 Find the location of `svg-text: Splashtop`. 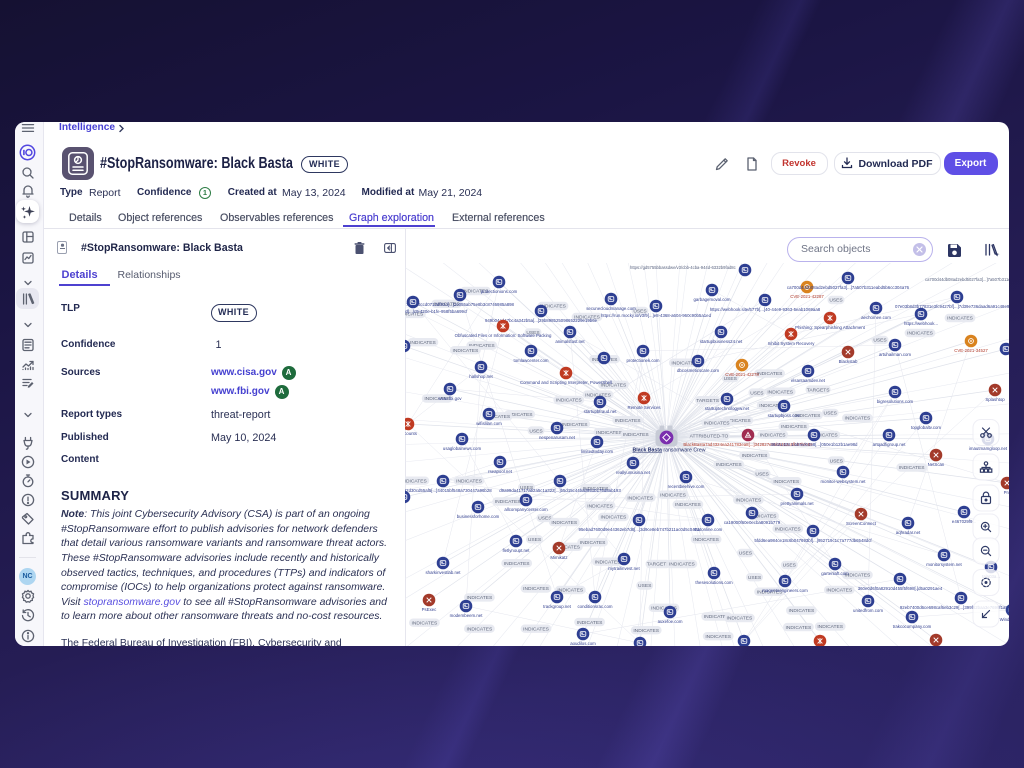

svg-text: Splashtop is located at coordinates (995, 399).